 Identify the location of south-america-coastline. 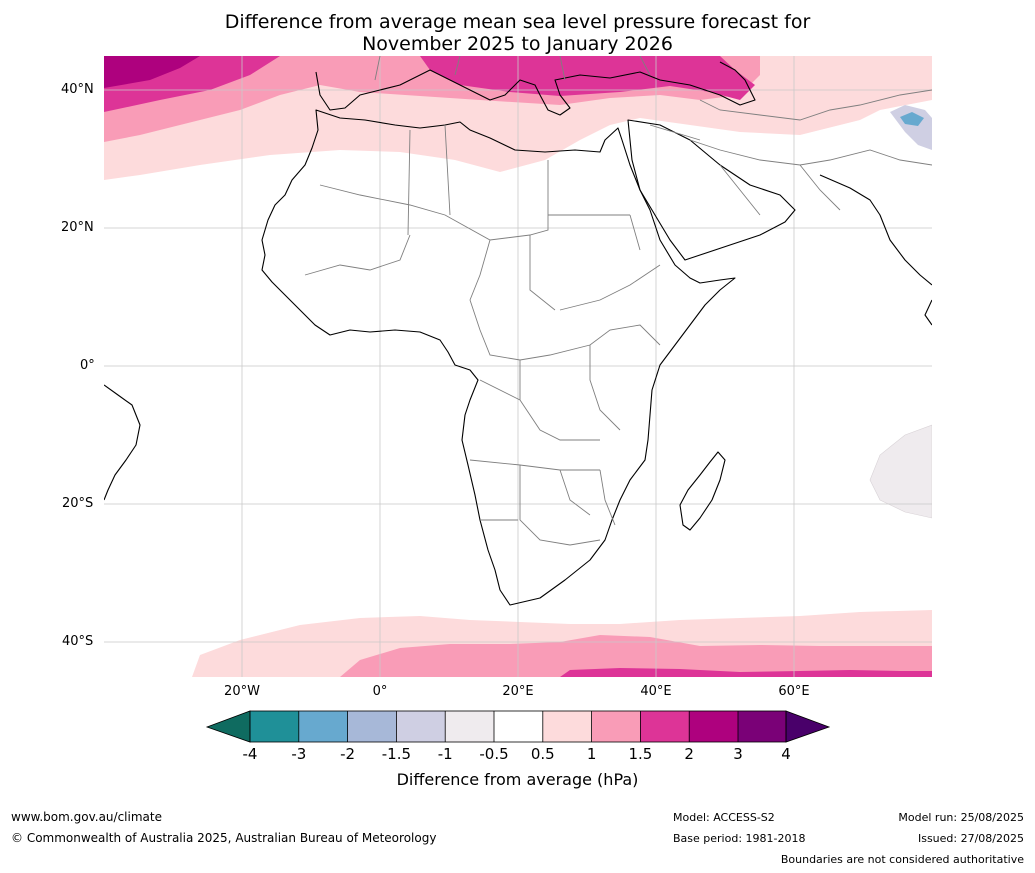
(122, 442).